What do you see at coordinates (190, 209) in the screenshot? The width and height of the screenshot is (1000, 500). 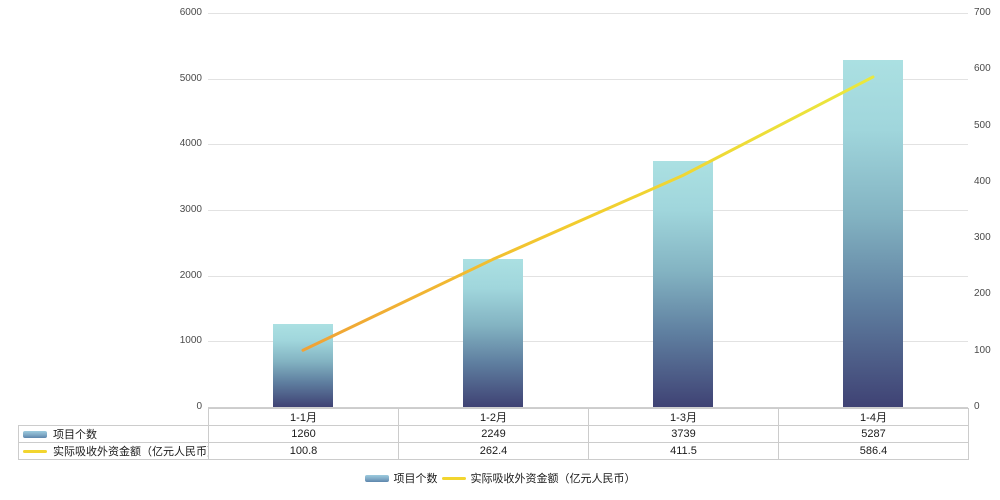 I see `left-axis-tick: 3000` at bounding box center [190, 209].